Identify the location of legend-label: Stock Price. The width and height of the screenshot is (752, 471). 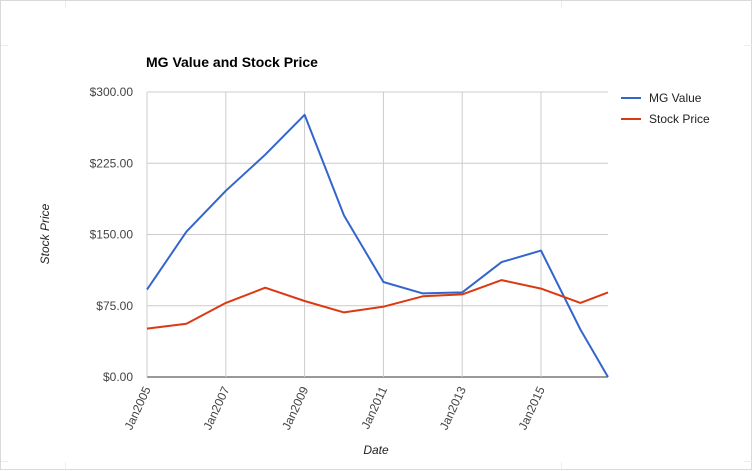
(679, 119).